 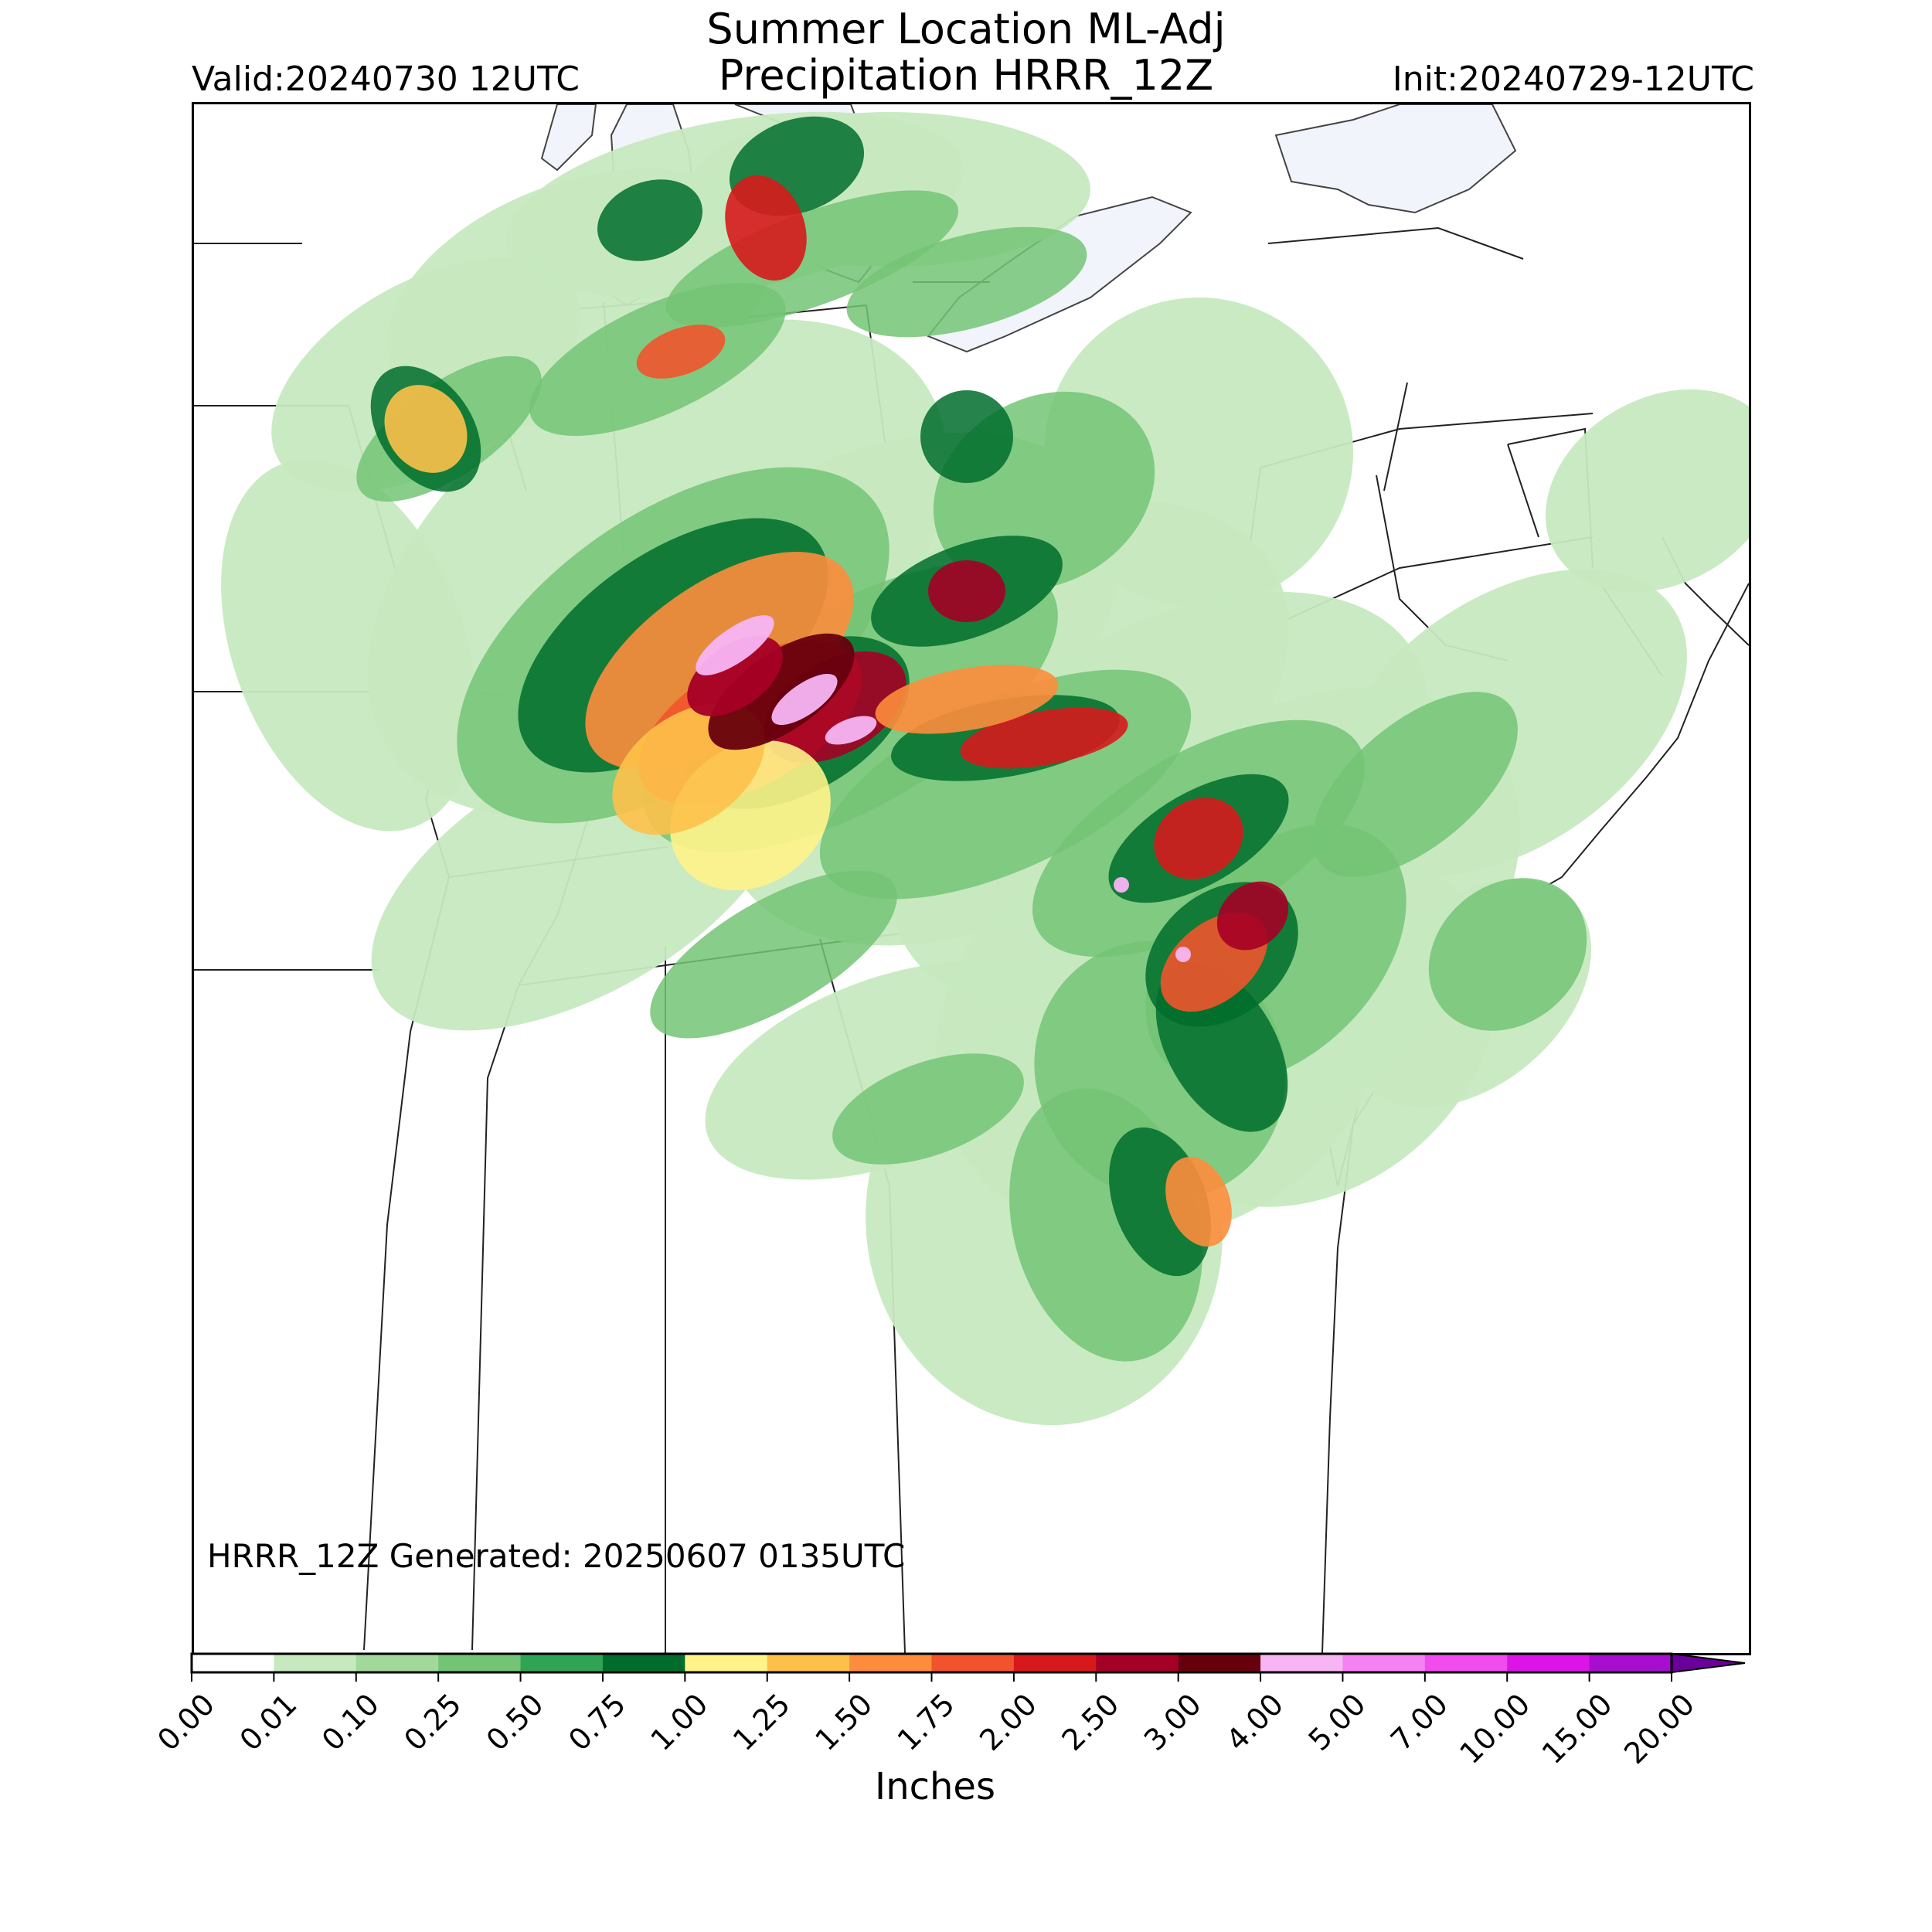 I want to click on colorbar-outline, so click(x=932, y=1663).